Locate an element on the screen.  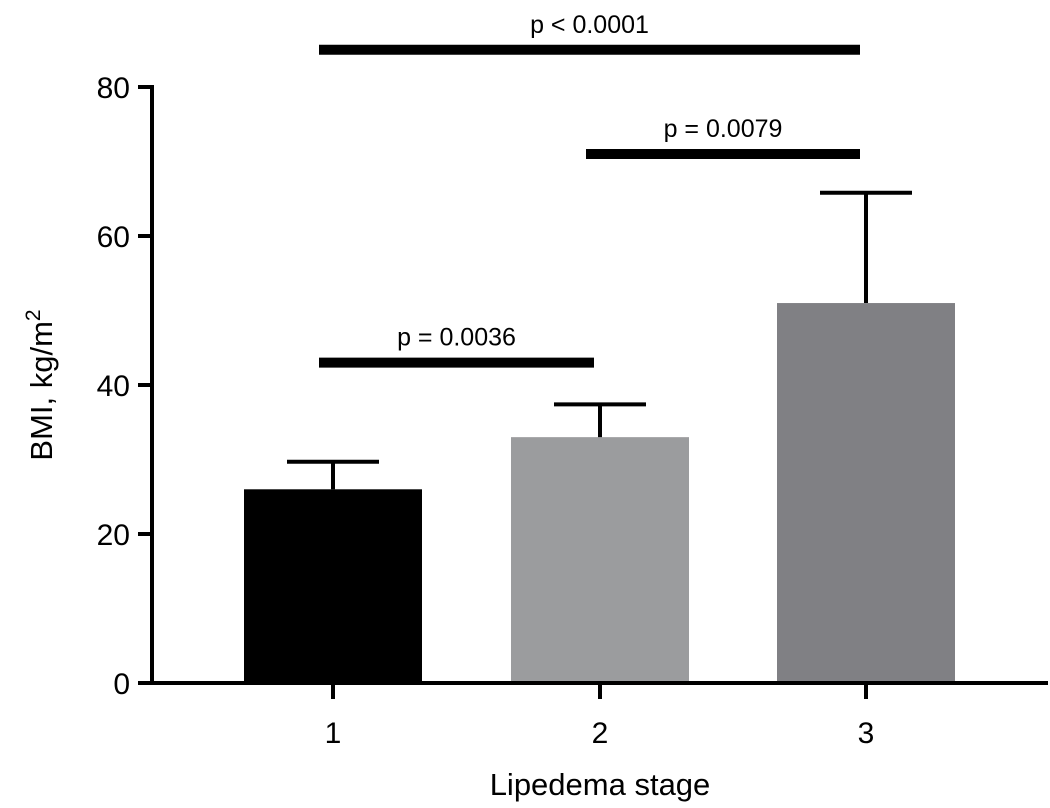
x-tick-label: 3 is located at coordinates (866, 733).